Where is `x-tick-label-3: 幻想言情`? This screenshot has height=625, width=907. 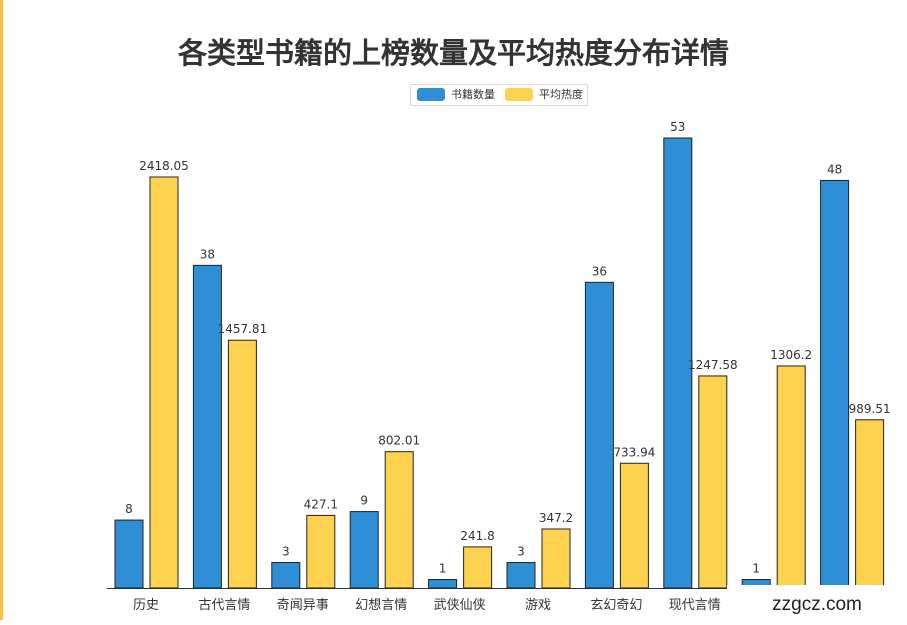 x-tick-label-3: 幻想言情 is located at coordinates (381, 605).